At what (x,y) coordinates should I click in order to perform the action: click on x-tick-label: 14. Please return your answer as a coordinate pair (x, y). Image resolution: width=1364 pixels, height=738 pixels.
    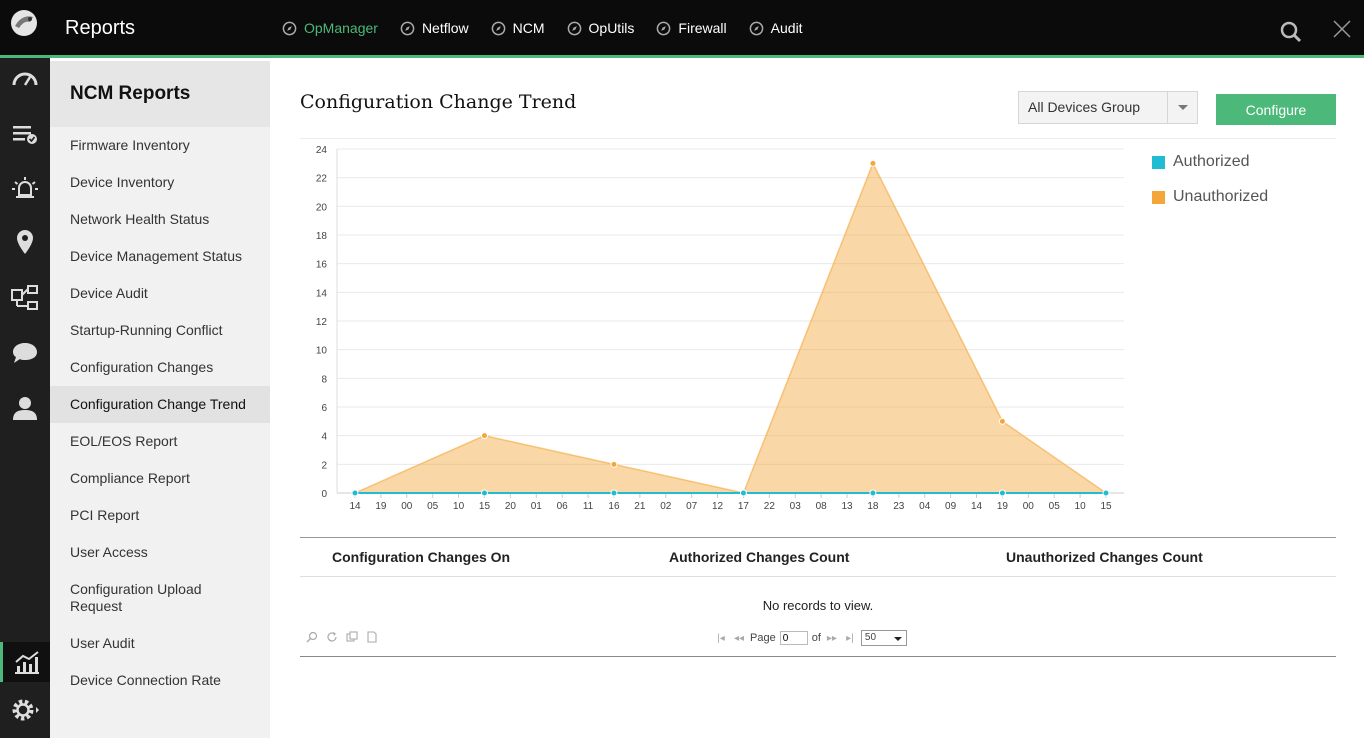
    Looking at the image, I should click on (355, 506).